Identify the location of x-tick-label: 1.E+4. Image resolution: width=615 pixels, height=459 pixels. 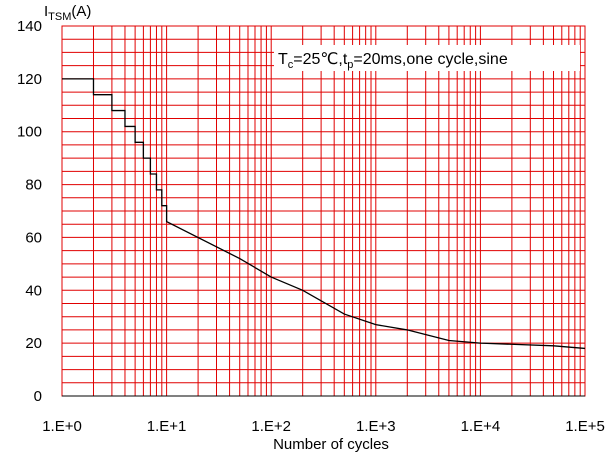
(481, 426).